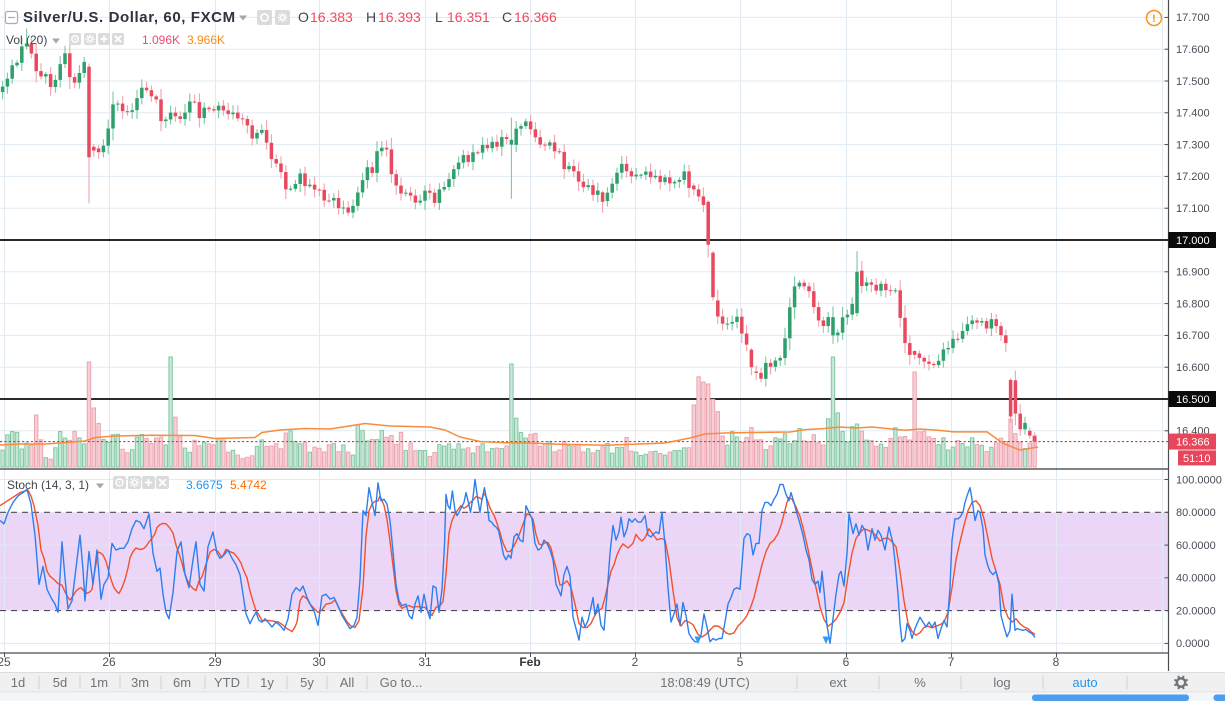  What do you see at coordinates (215, 662) in the screenshot?
I see `svg-text: 29` at bounding box center [215, 662].